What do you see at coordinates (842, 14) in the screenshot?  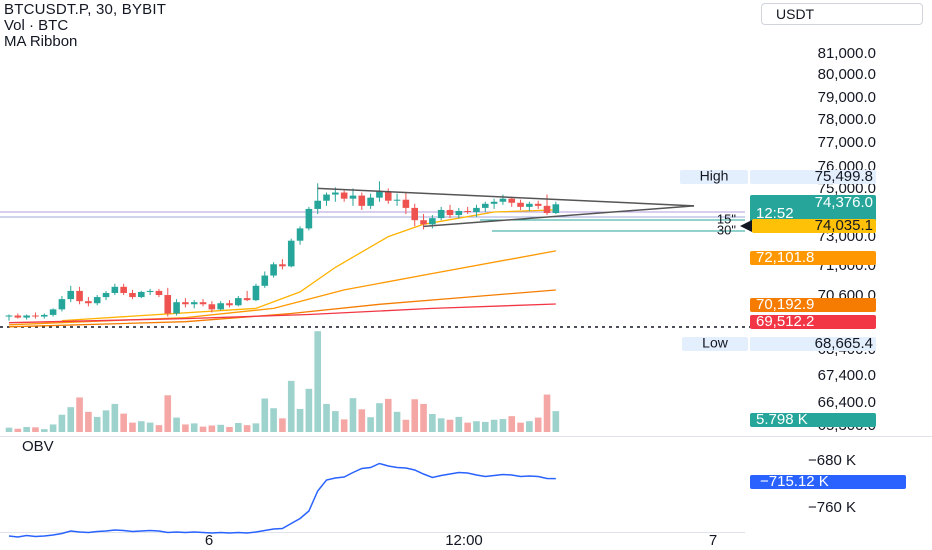 I see `currency-button: USDT` at bounding box center [842, 14].